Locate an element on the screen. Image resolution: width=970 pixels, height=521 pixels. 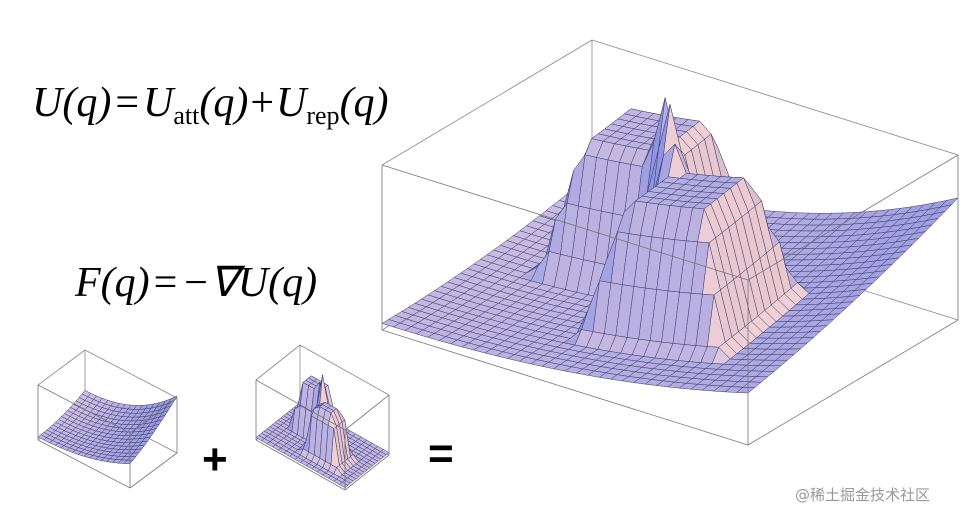
equals-sign: = is located at coordinates (441, 453).